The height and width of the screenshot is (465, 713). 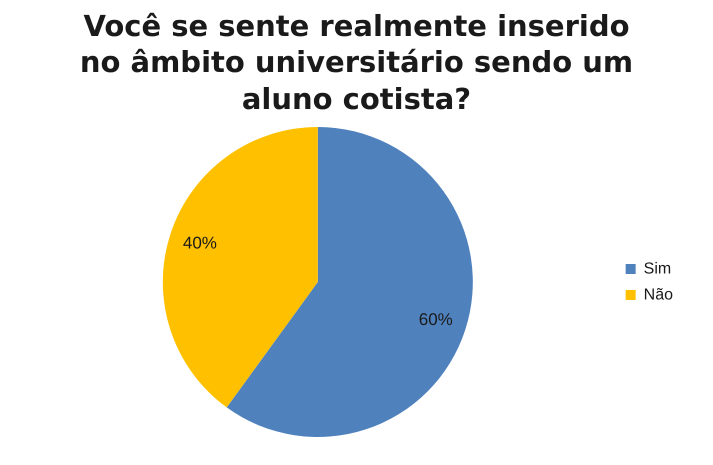 What do you see at coordinates (659, 295) in the screenshot?
I see `legend-label: Não` at bounding box center [659, 295].